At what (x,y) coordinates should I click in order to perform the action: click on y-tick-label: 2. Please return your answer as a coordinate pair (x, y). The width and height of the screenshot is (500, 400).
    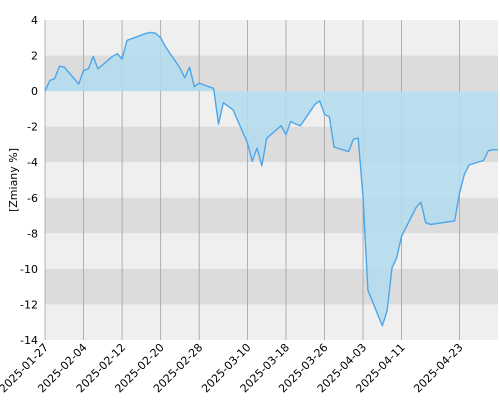
    Looking at the image, I should click on (34, 56).